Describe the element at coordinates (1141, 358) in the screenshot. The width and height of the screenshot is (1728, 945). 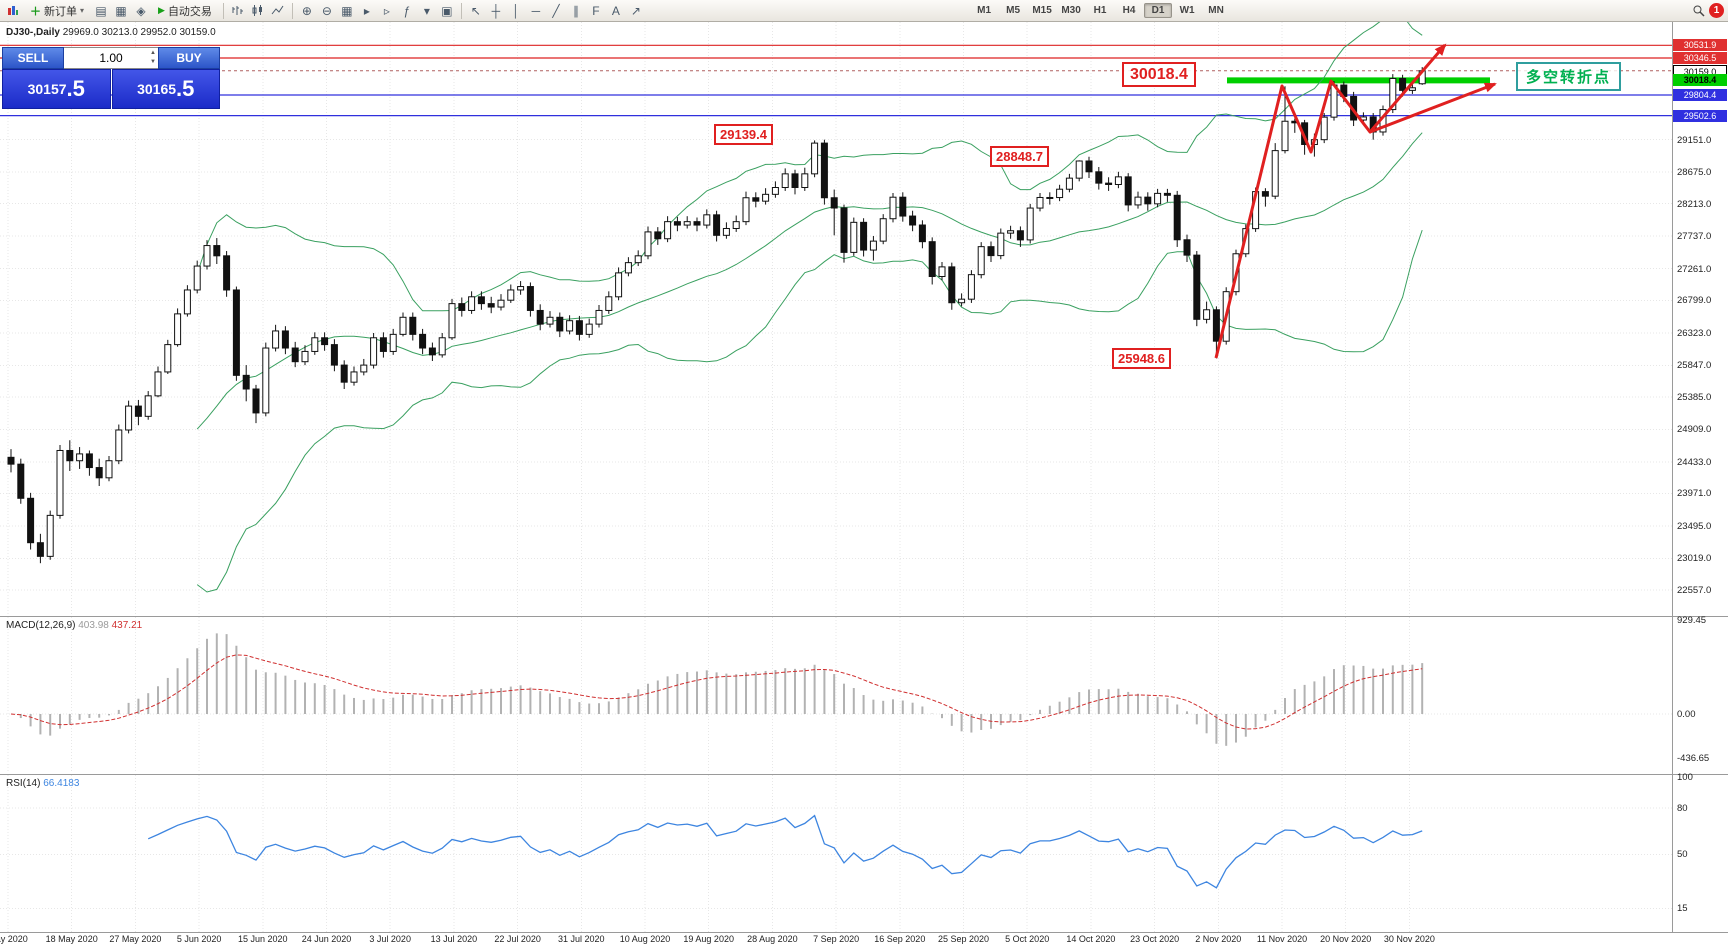
I see `price-callout: 25948.6` at that location.